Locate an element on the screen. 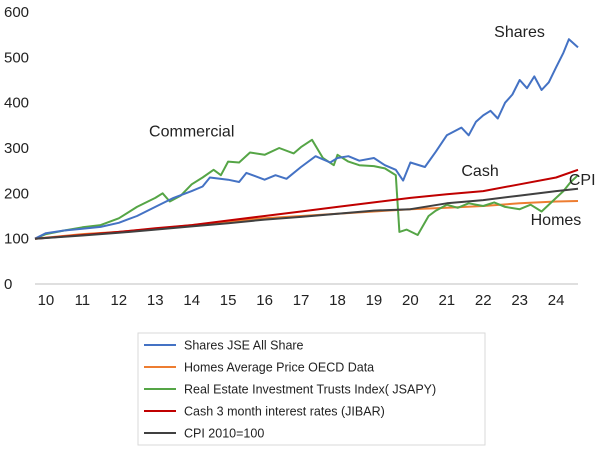  x-tick-label-12: 12 is located at coordinates (118, 300).